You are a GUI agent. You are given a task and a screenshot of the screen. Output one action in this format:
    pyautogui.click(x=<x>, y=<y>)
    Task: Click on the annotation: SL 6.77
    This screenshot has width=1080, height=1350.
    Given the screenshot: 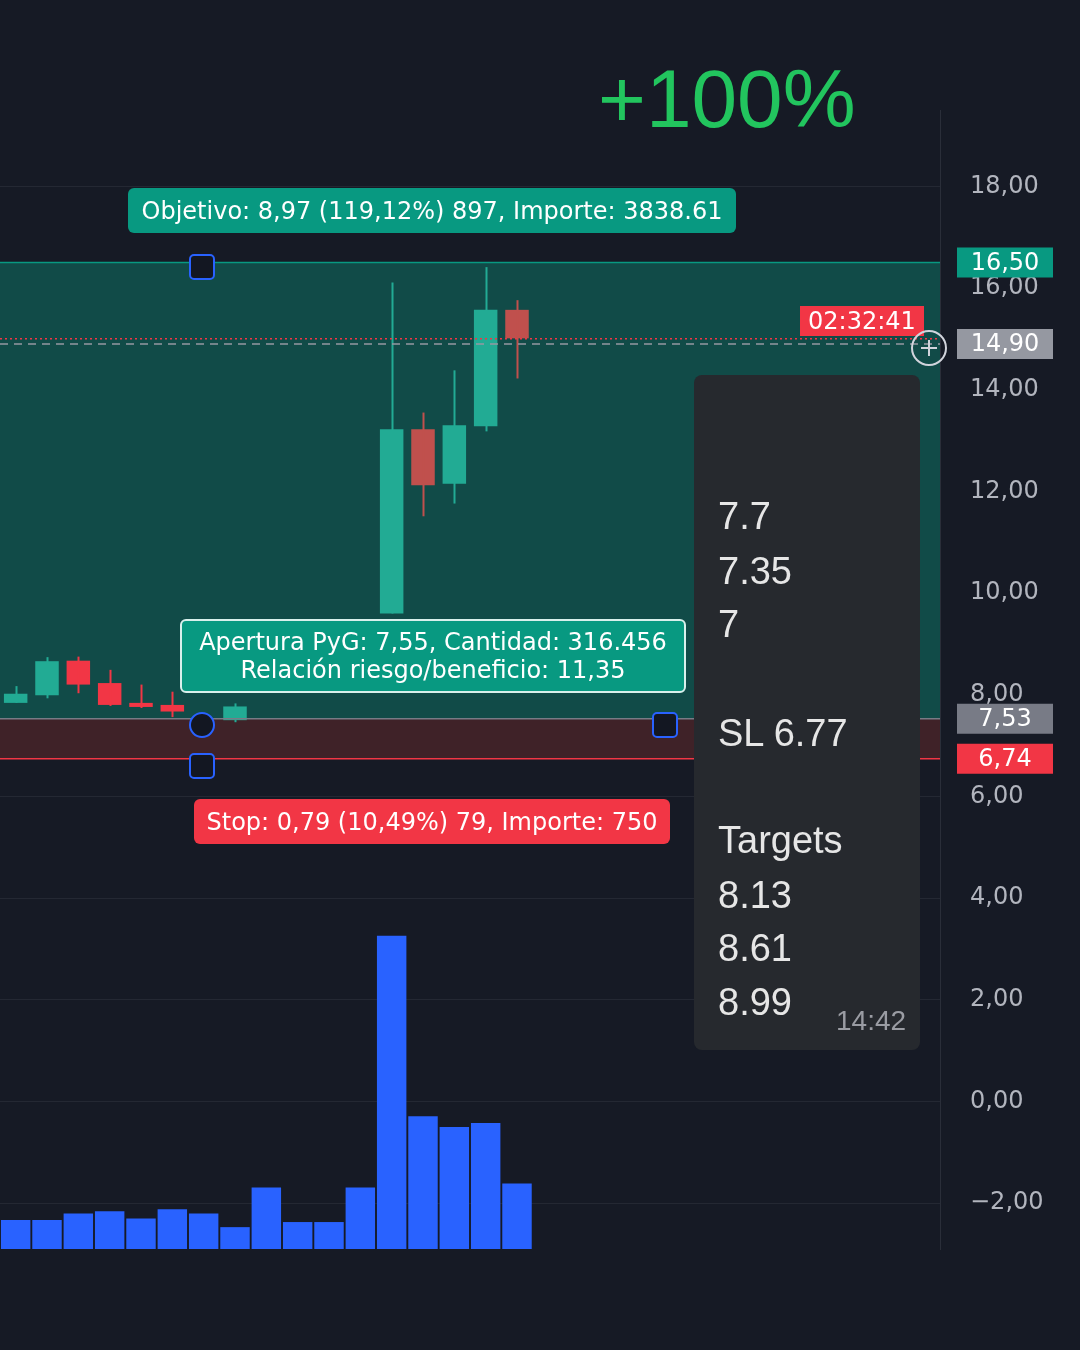 What is the action you would take?
    pyautogui.click(x=783, y=733)
    